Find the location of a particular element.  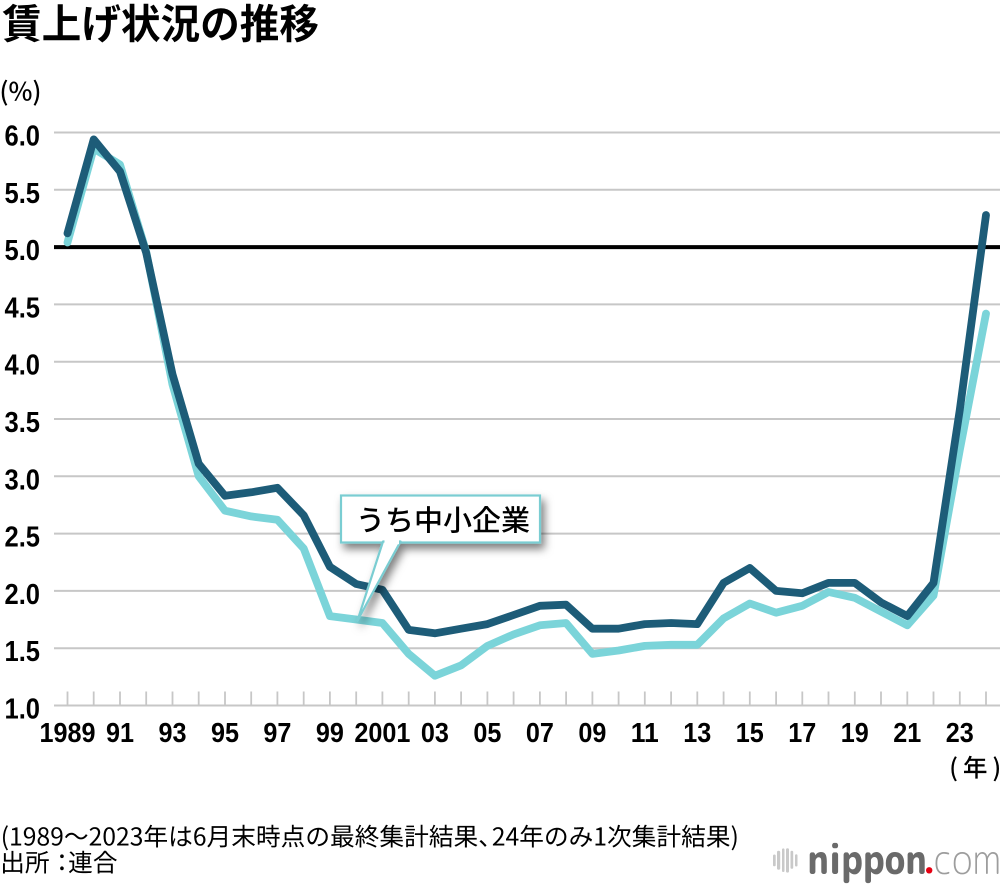

svg-text: 4.0 is located at coordinates (23, 366).